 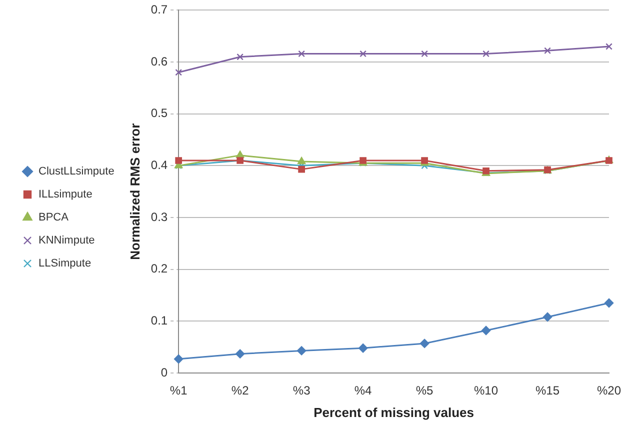 What do you see at coordinates (609, 391) in the screenshot?
I see `x-tick-label: %20` at bounding box center [609, 391].